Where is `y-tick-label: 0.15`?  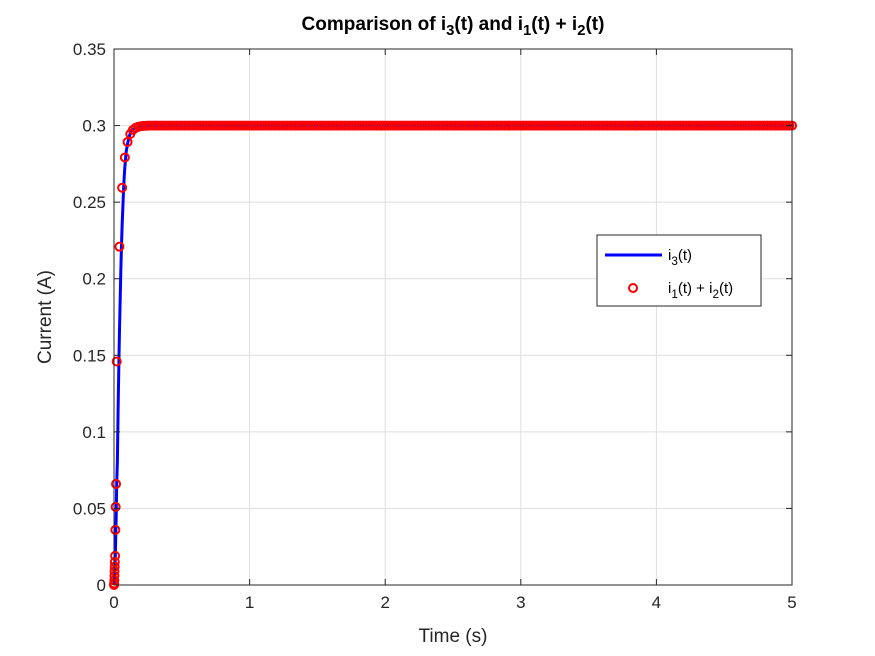
y-tick-label: 0.15 is located at coordinates (89, 355).